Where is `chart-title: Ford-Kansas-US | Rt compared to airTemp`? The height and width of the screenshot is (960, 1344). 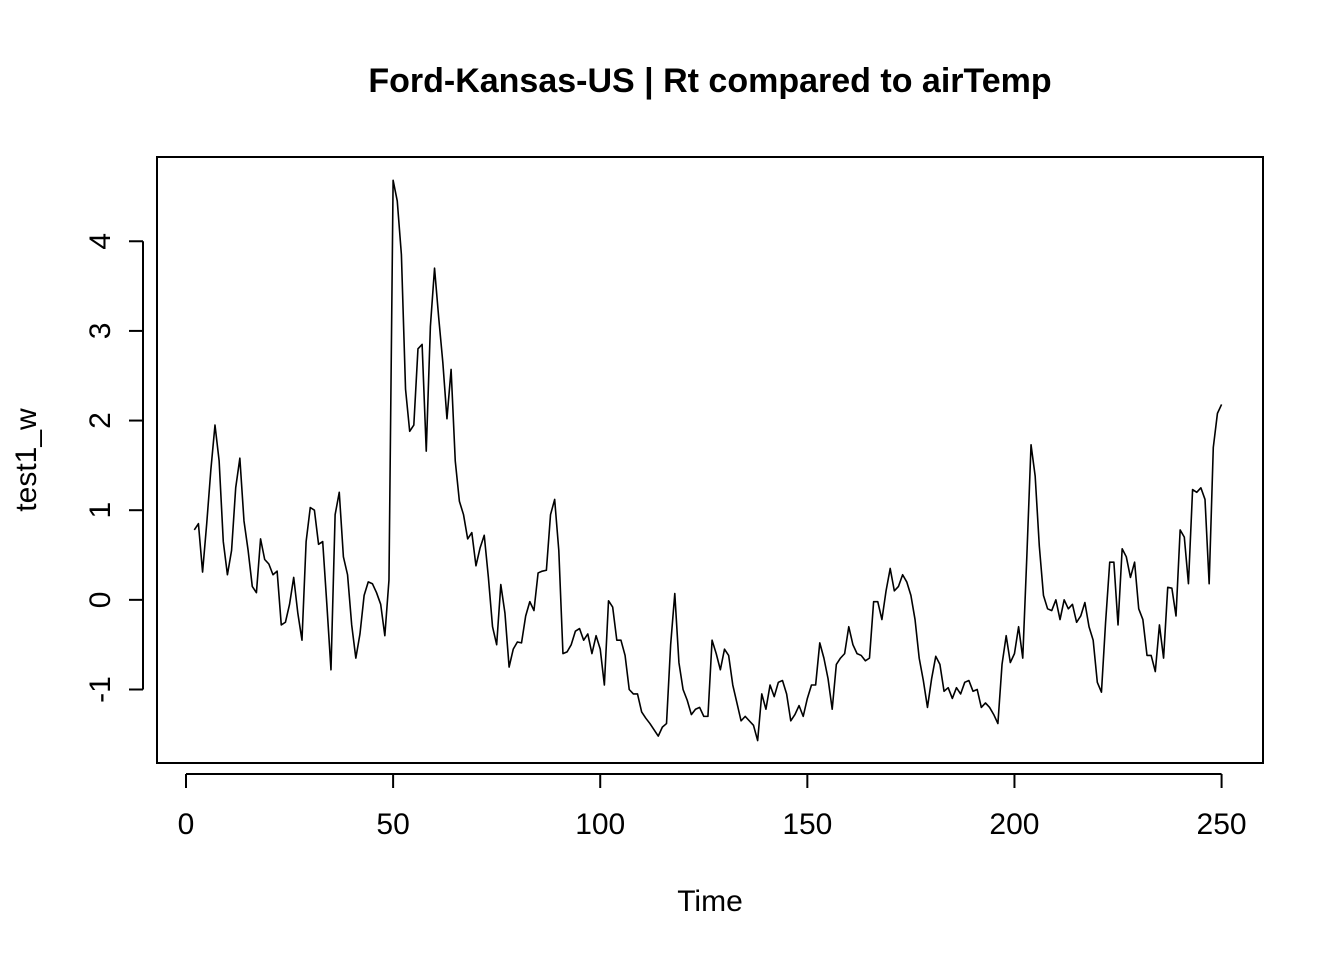 chart-title: Ford-Kansas-US | Rt compared to airTemp is located at coordinates (709, 81).